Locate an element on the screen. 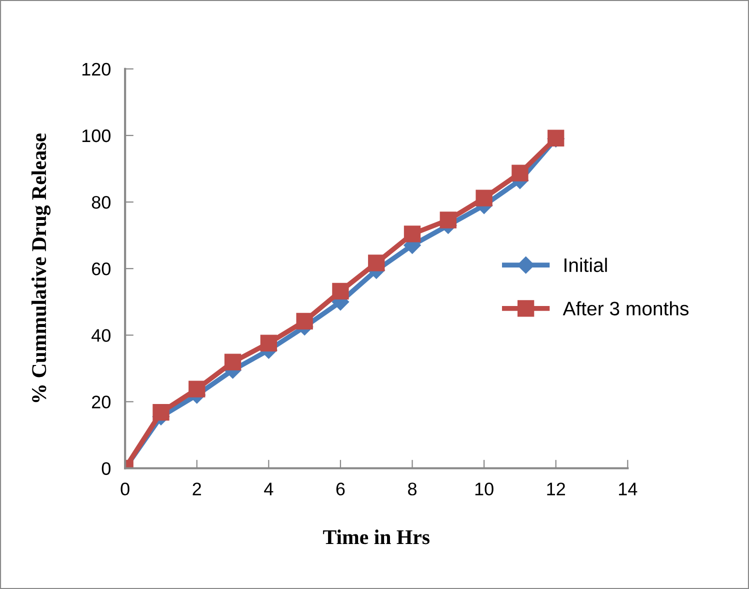 The height and width of the screenshot is (589, 749). x-tick-label: 12 is located at coordinates (556, 489).